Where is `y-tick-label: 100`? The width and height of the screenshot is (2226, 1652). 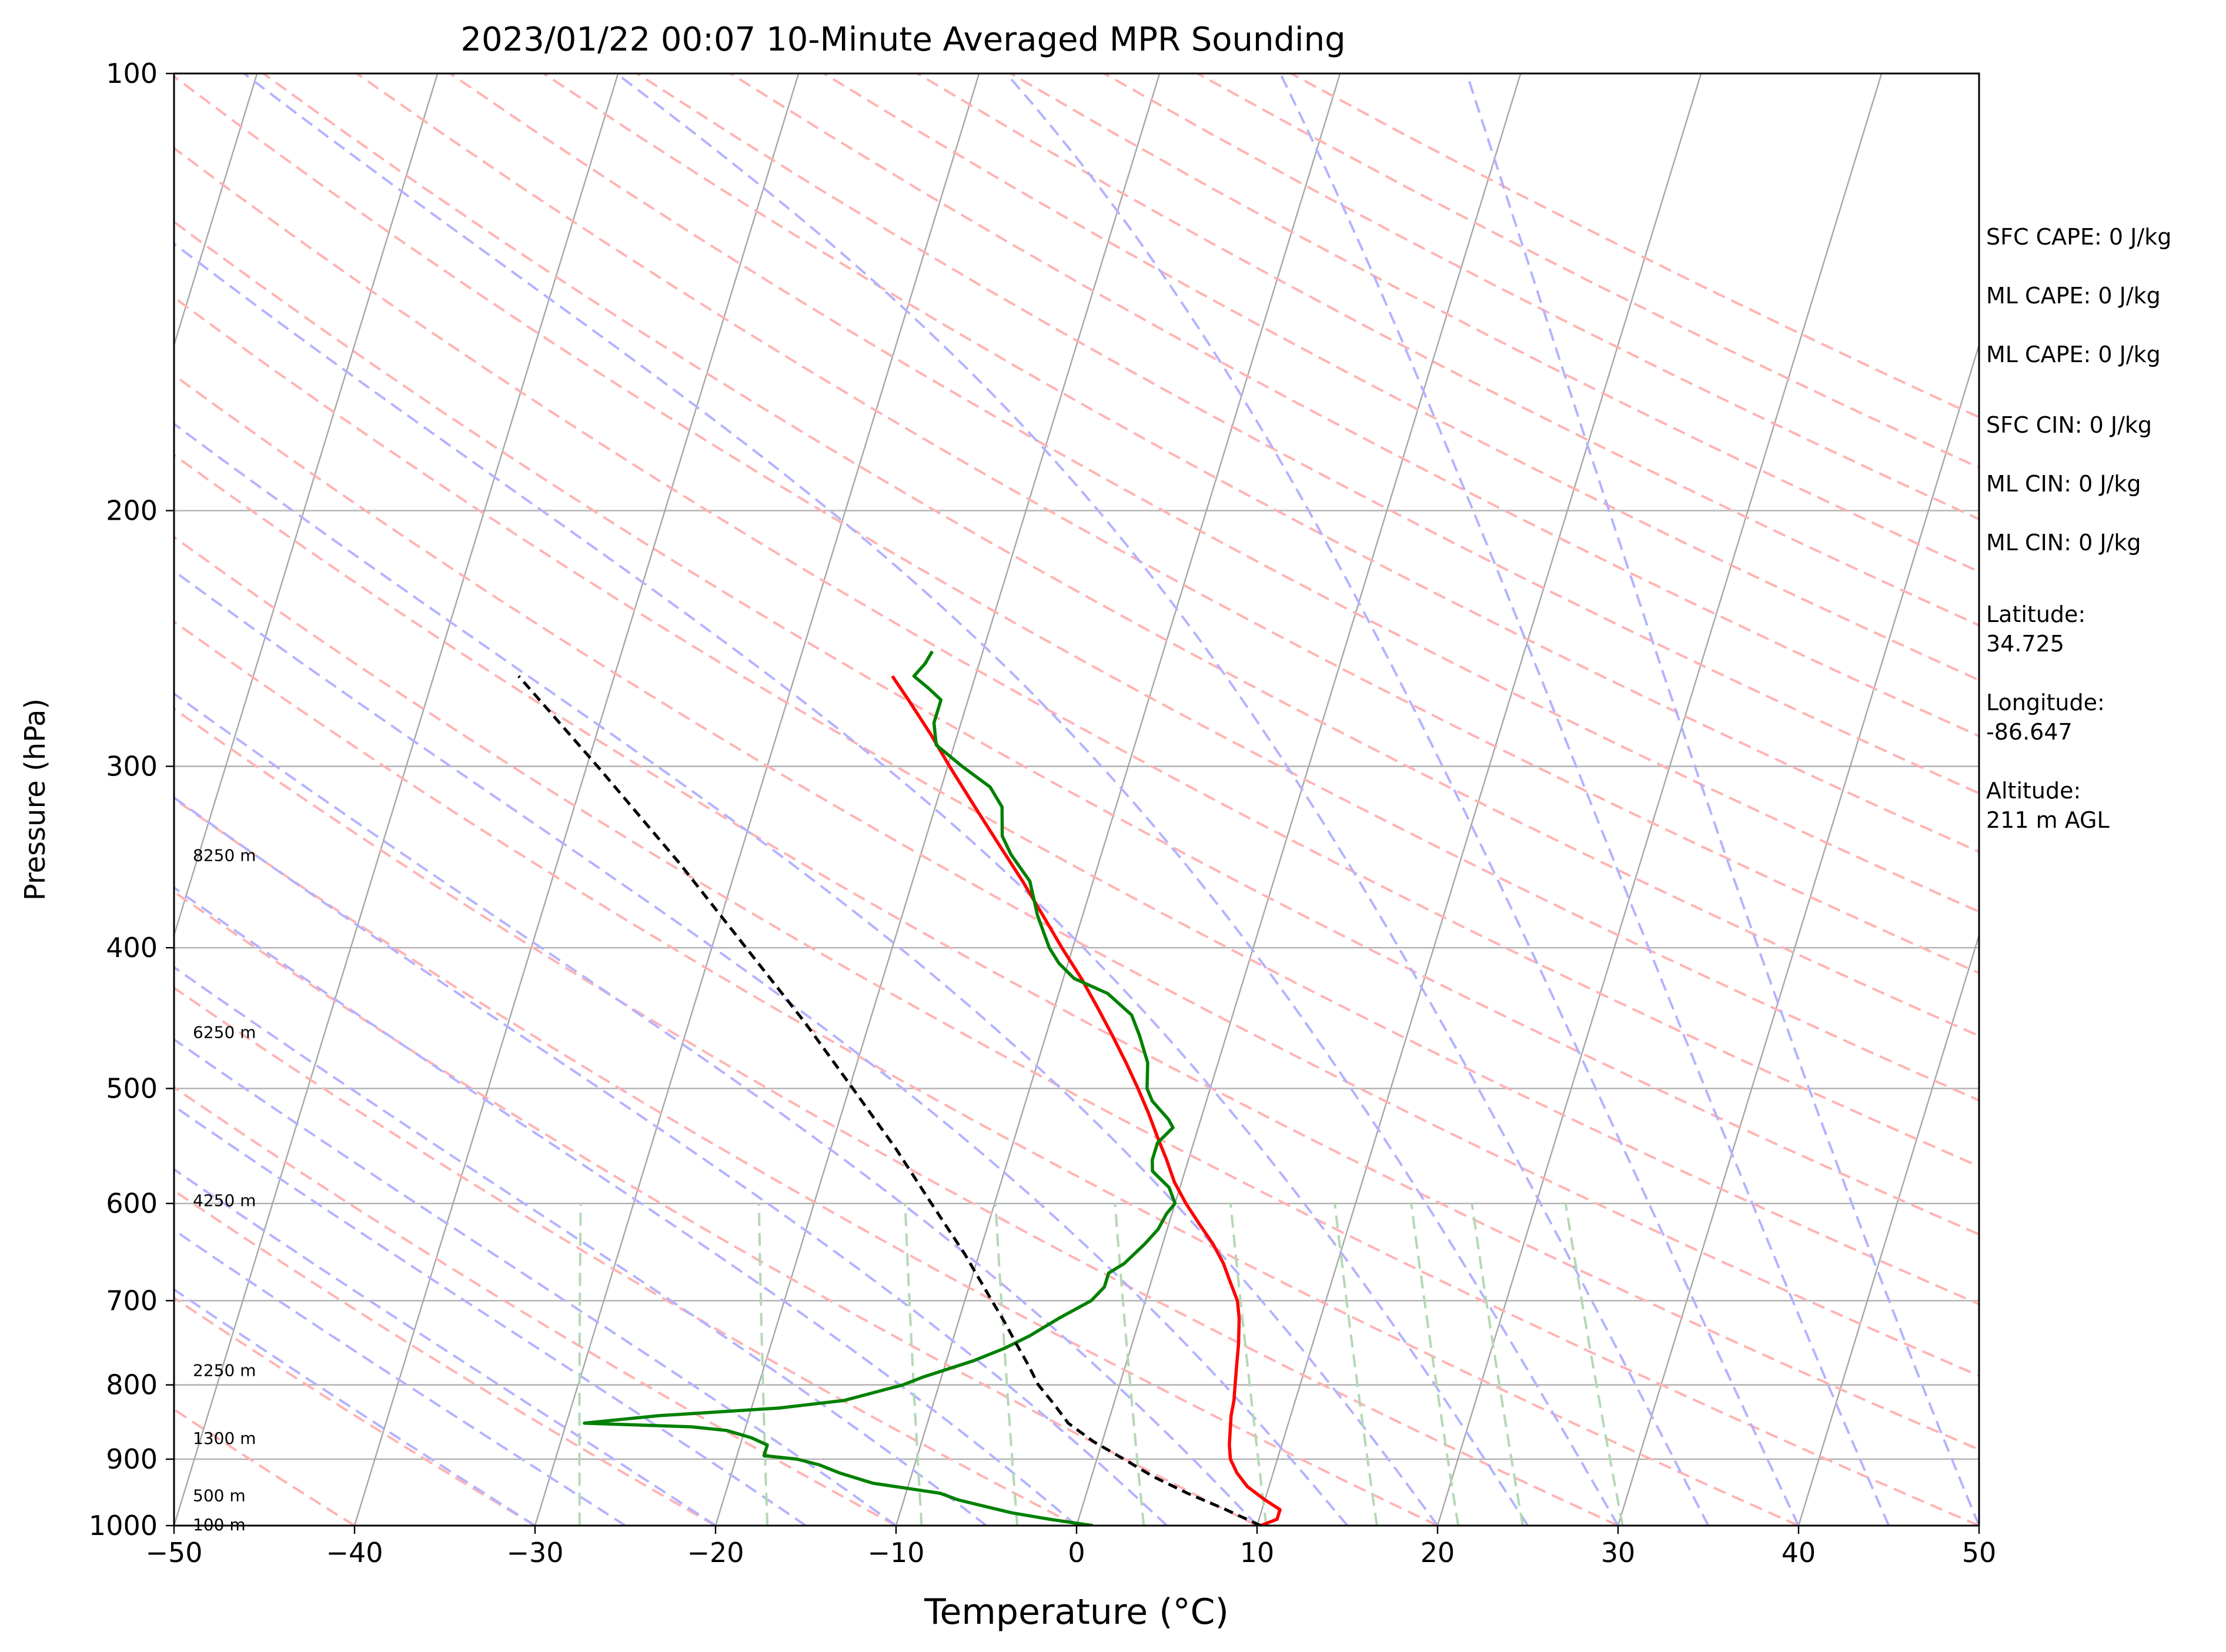 y-tick-label: 100 is located at coordinates (132, 74).